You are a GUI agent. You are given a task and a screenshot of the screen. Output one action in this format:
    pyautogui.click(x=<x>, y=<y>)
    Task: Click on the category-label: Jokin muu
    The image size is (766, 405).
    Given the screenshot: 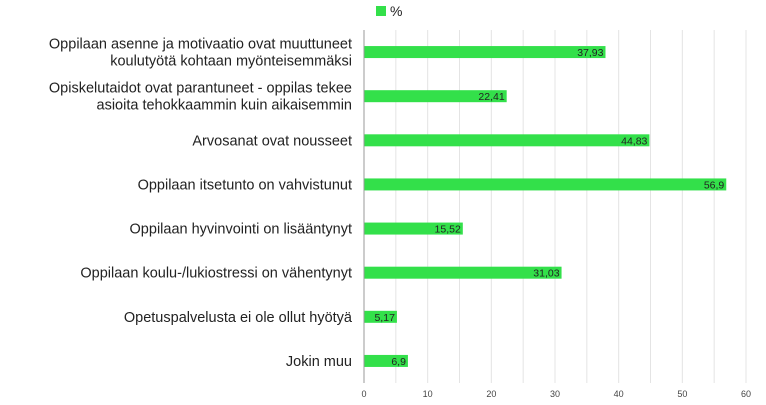 What is the action you would take?
    pyautogui.click(x=319, y=362)
    